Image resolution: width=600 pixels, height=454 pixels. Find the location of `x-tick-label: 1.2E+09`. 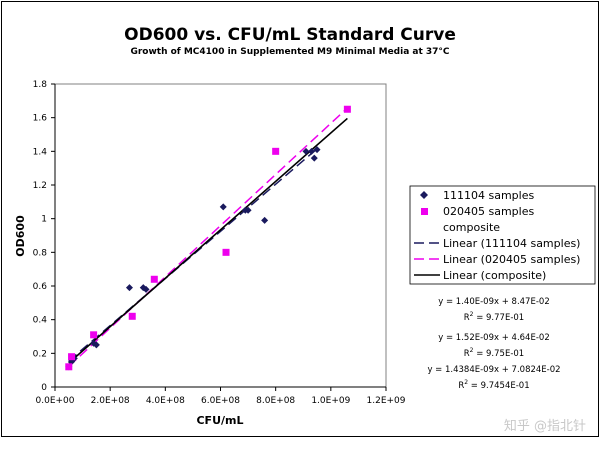

x-tick-label: 1.2E+09 is located at coordinates (386, 401).